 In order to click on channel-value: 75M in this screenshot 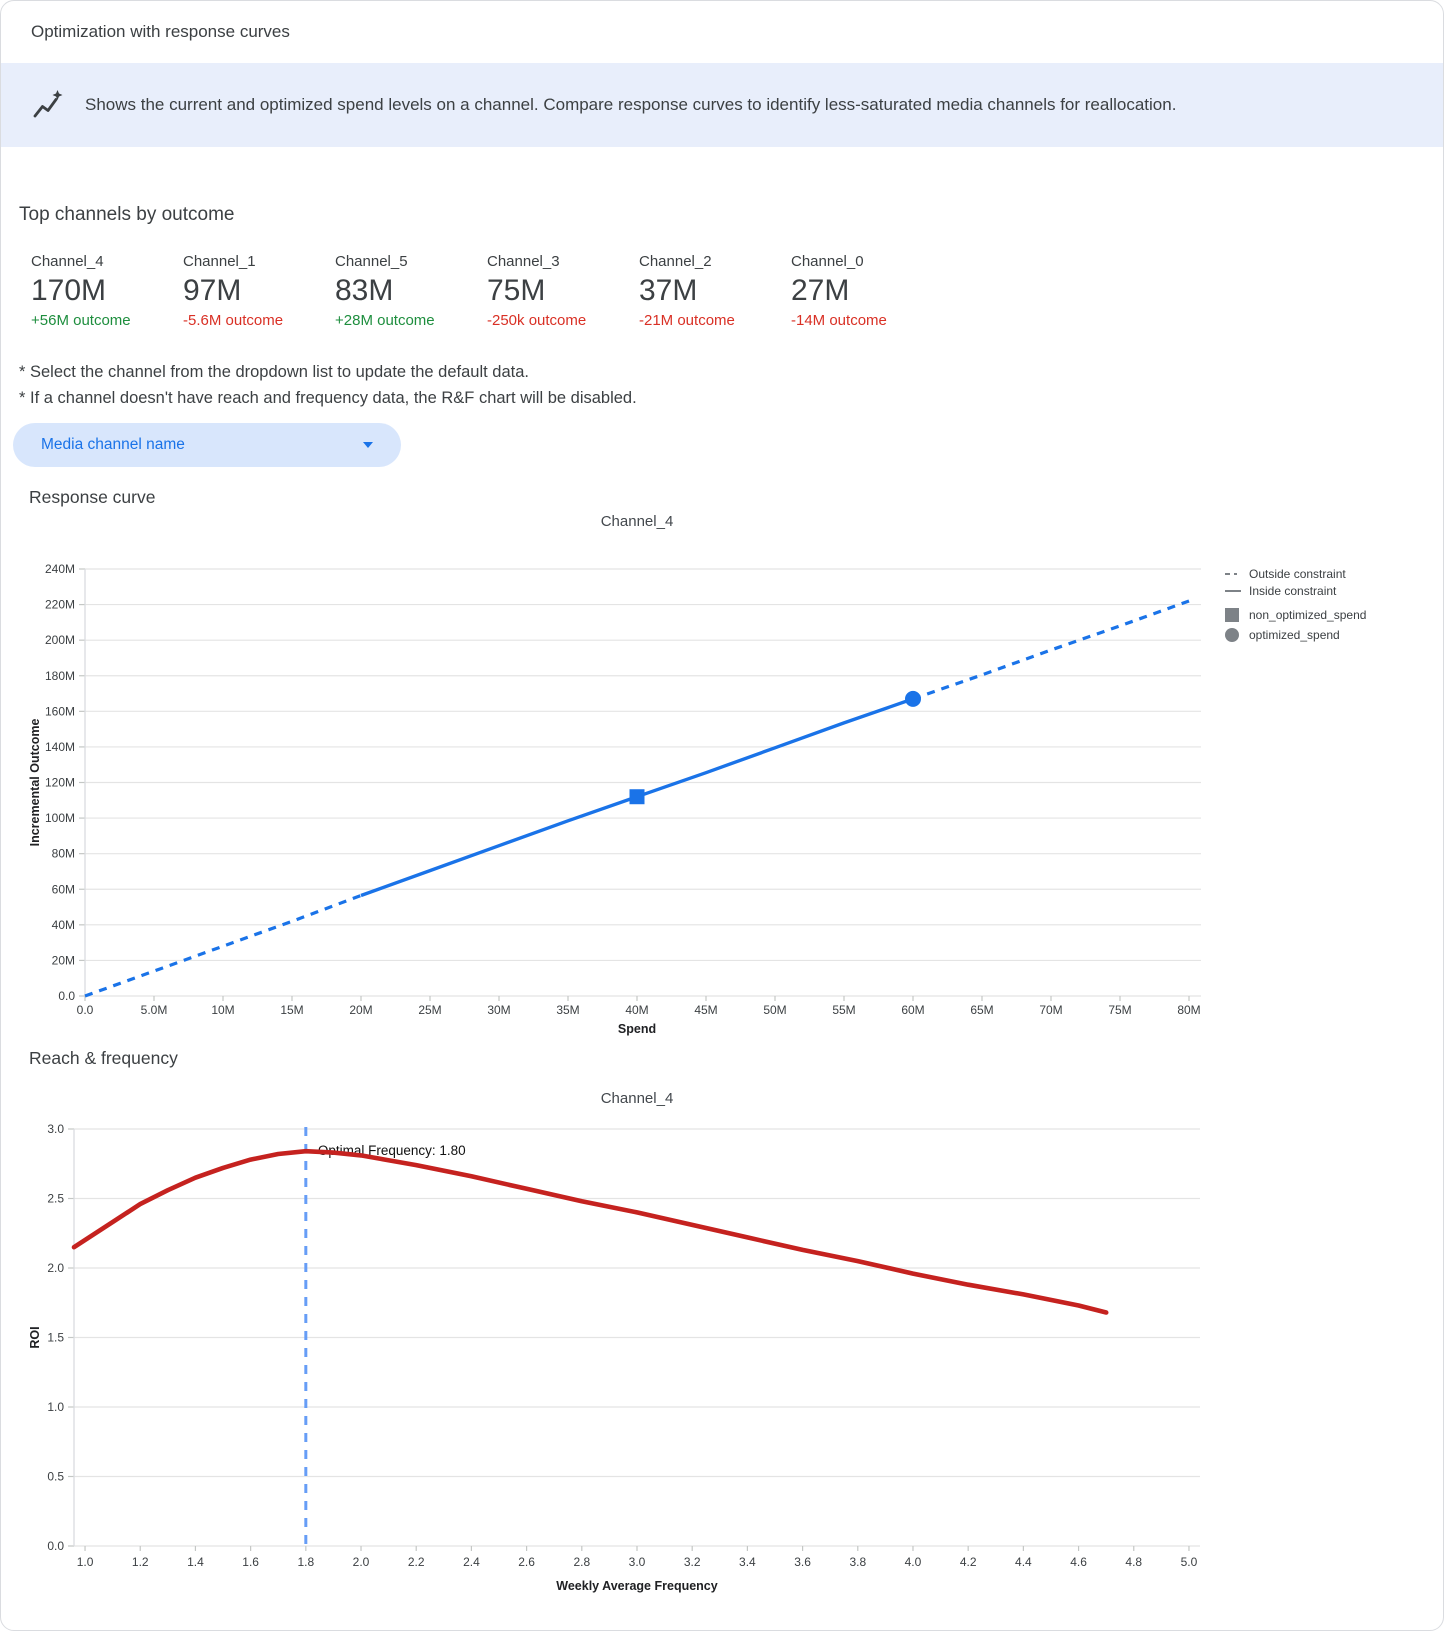, I will do `click(516, 290)`.